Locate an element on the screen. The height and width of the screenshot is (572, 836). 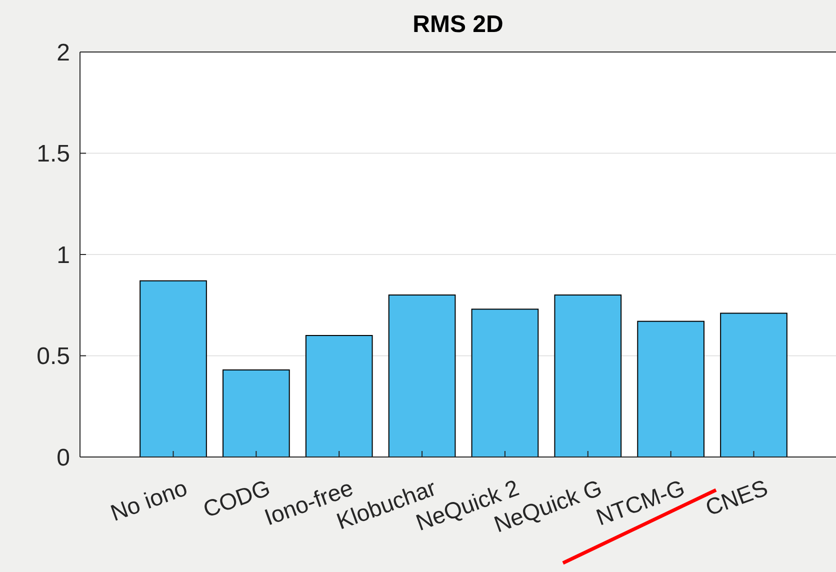
y-tick-label: 0 is located at coordinates (63, 458).